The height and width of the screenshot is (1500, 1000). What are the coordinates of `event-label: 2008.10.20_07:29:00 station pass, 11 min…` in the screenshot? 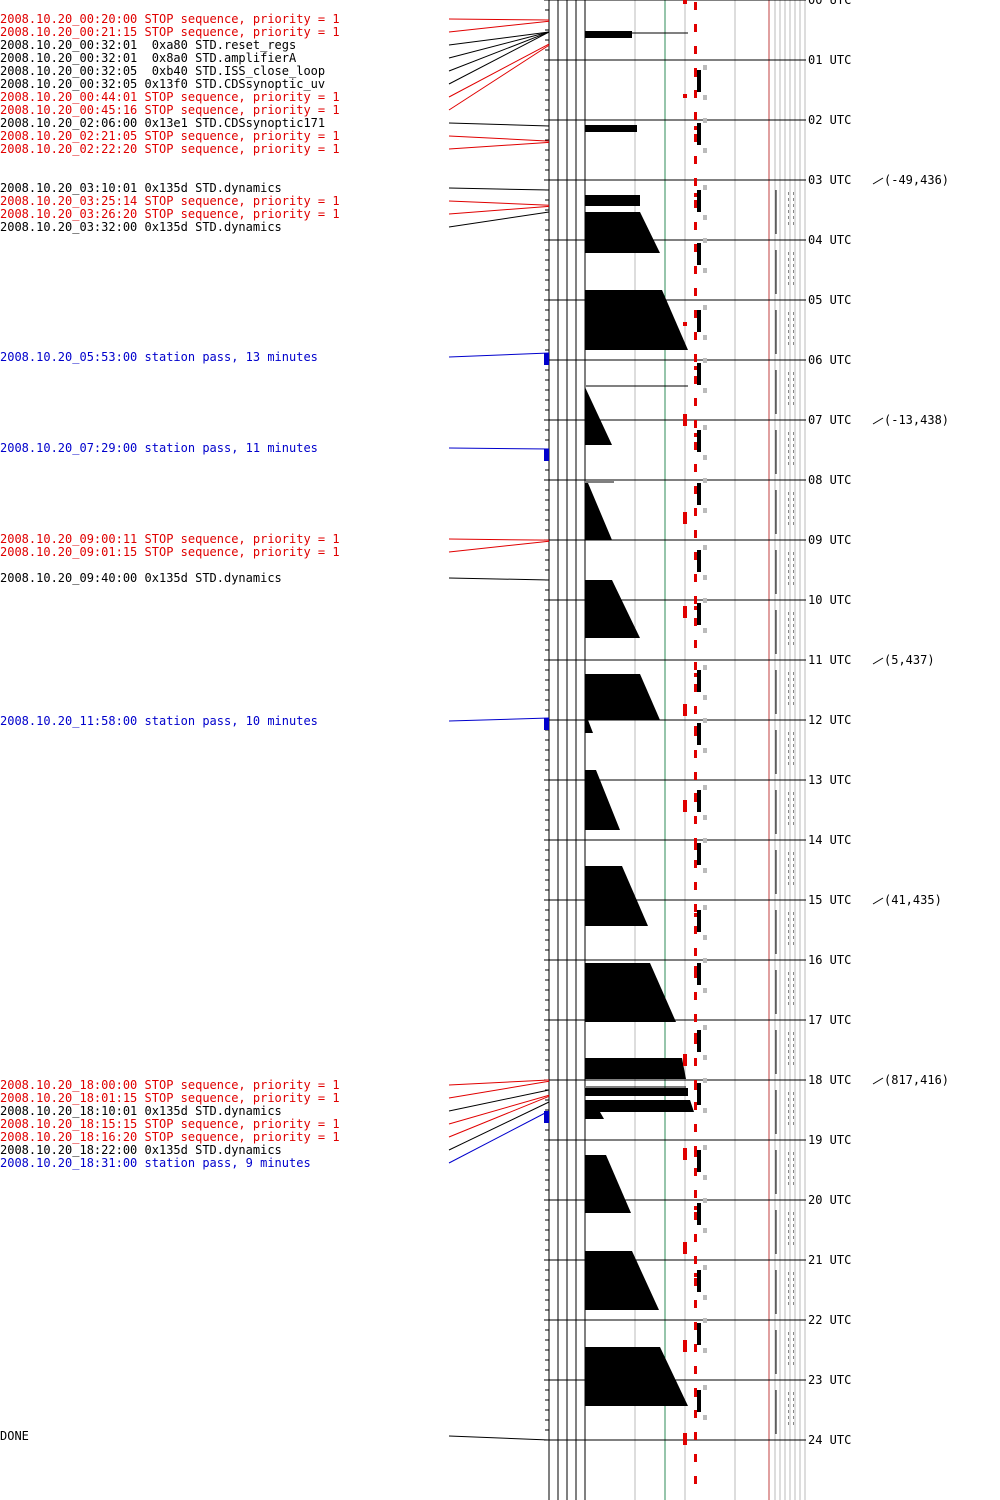 It's located at (159, 448).